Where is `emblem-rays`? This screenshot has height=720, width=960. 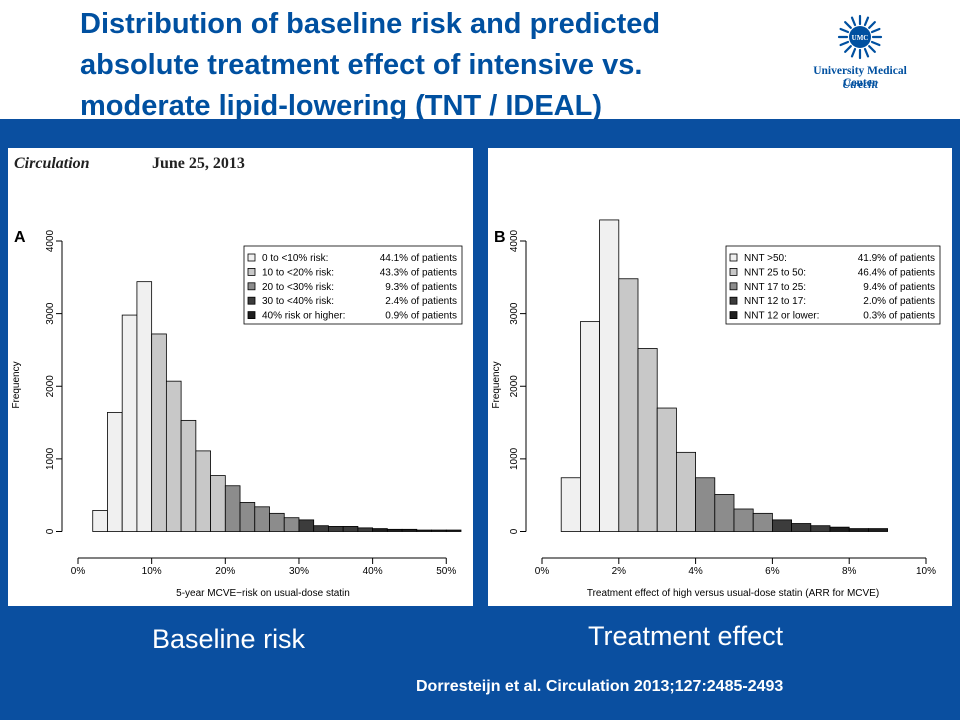
emblem-rays is located at coordinates (860, 37).